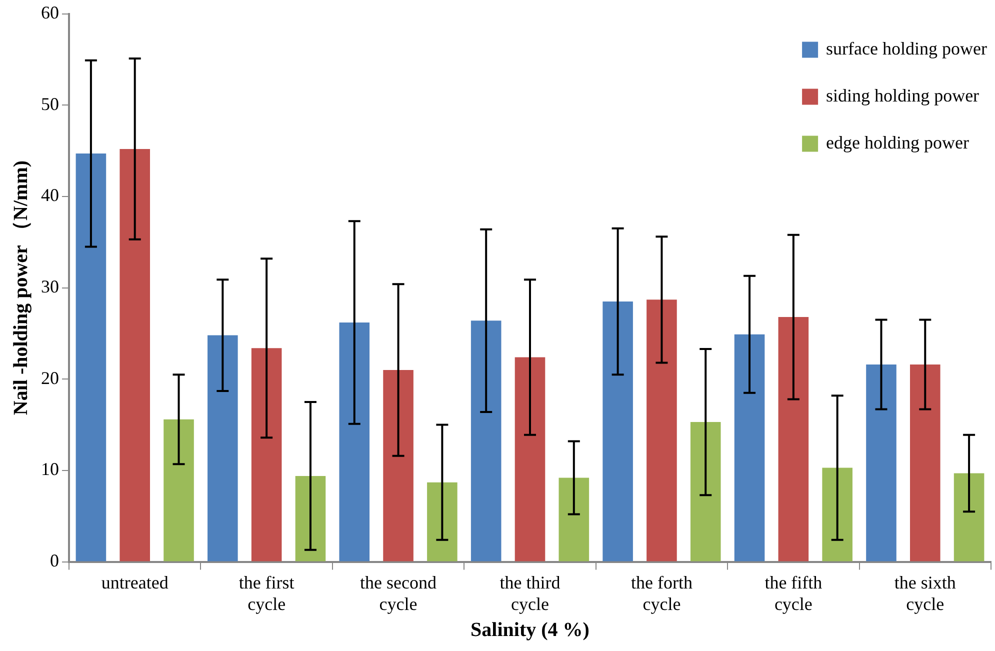  I want to click on x-tick-label: the sixth cycle, so click(925, 593).